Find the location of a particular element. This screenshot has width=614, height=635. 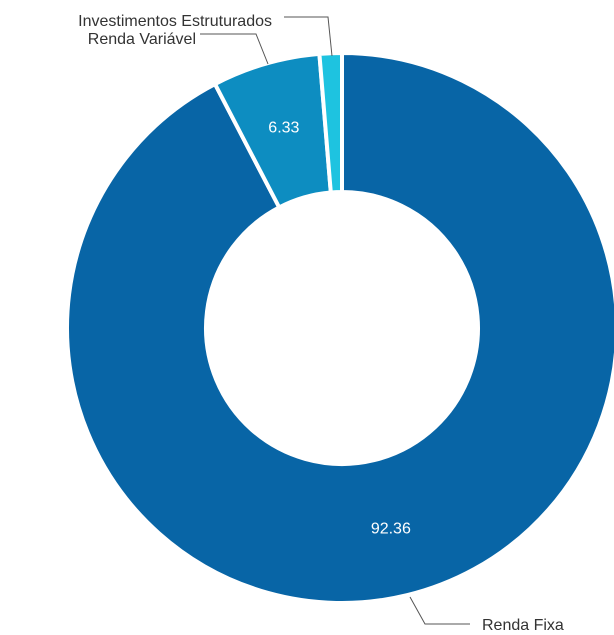

callout-label-investimentos-estruturados: Investimentos Estruturados is located at coordinates (175, 21).